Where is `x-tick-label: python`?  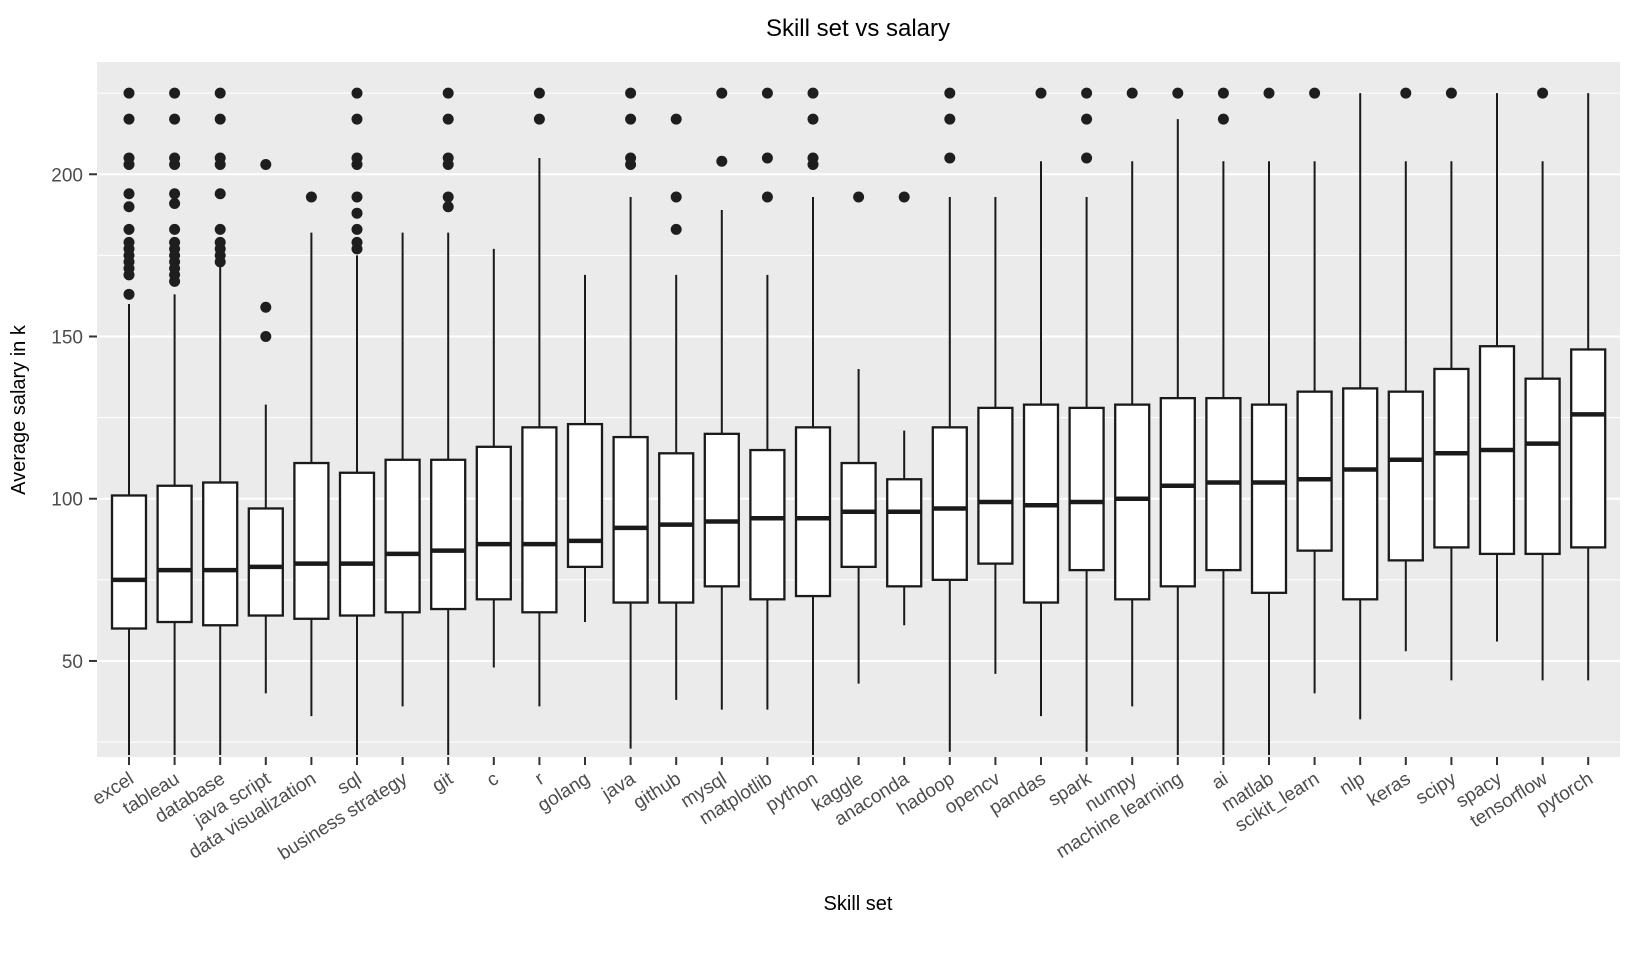 x-tick-label: python is located at coordinates (792, 792).